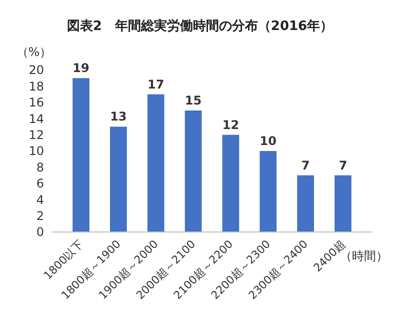 This screenshot has height=330, width=400. What do you see at coordinates (40, 216) in the screenshot?
I see `y-tick-label: 2` at bounding box center [40, 216].